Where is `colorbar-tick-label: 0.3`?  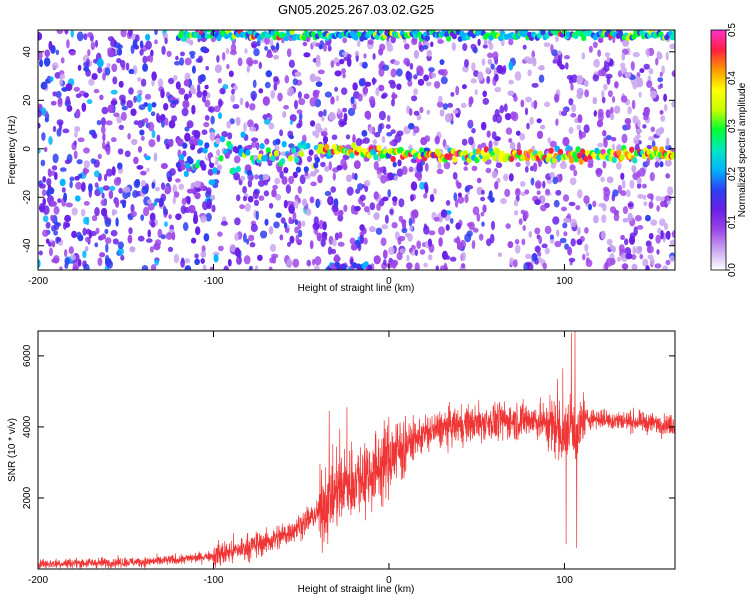
colorbar-tick-label: 0.3 is located at coordinates (732, 126).